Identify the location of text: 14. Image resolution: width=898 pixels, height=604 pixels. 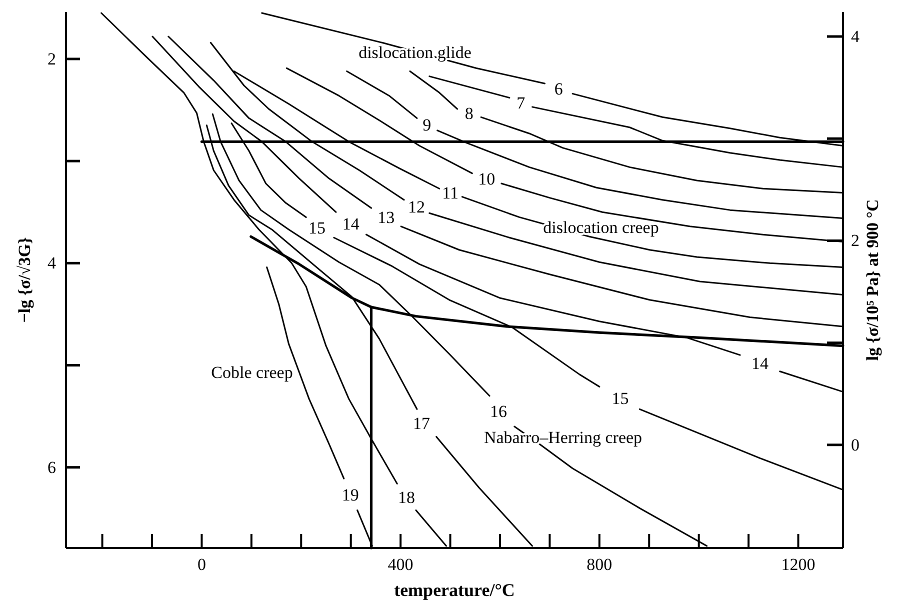
(759, 364).